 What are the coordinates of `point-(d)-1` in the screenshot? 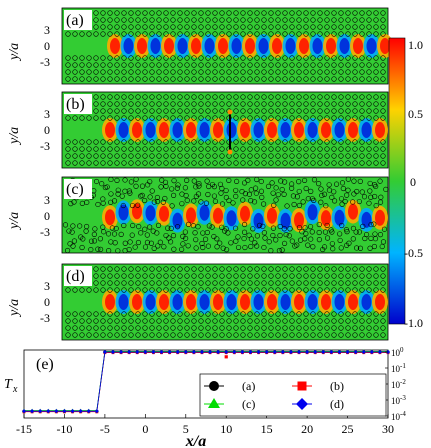 It's located at (153, 352).